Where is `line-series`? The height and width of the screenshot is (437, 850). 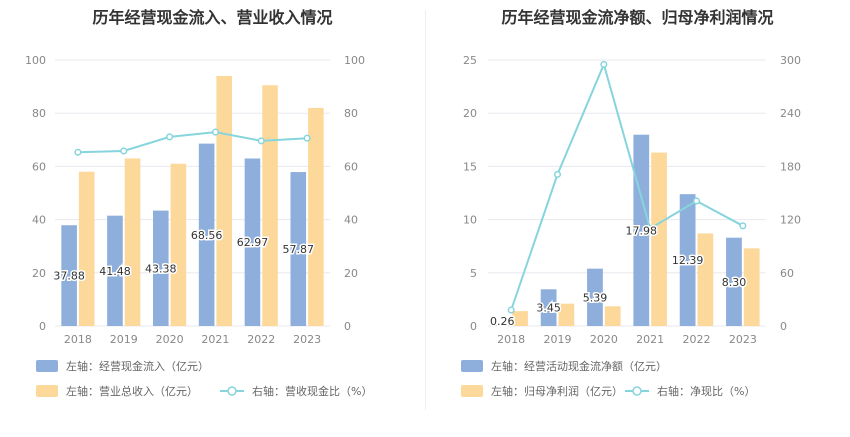 line-series is located at coordinates (192, 142).